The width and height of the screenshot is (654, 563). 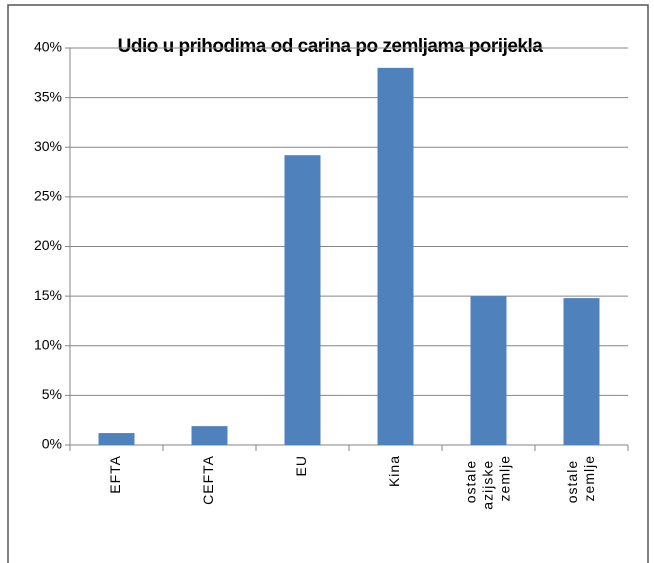 What do you see at coordinates (48, 295) in the screenshot?
I see `y-tick-label: 15%` at bounding box center [48, 295].